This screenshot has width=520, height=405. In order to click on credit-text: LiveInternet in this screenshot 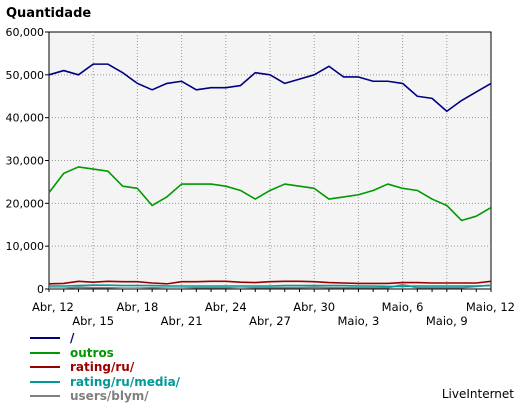, I will do `click(477, 394)`.